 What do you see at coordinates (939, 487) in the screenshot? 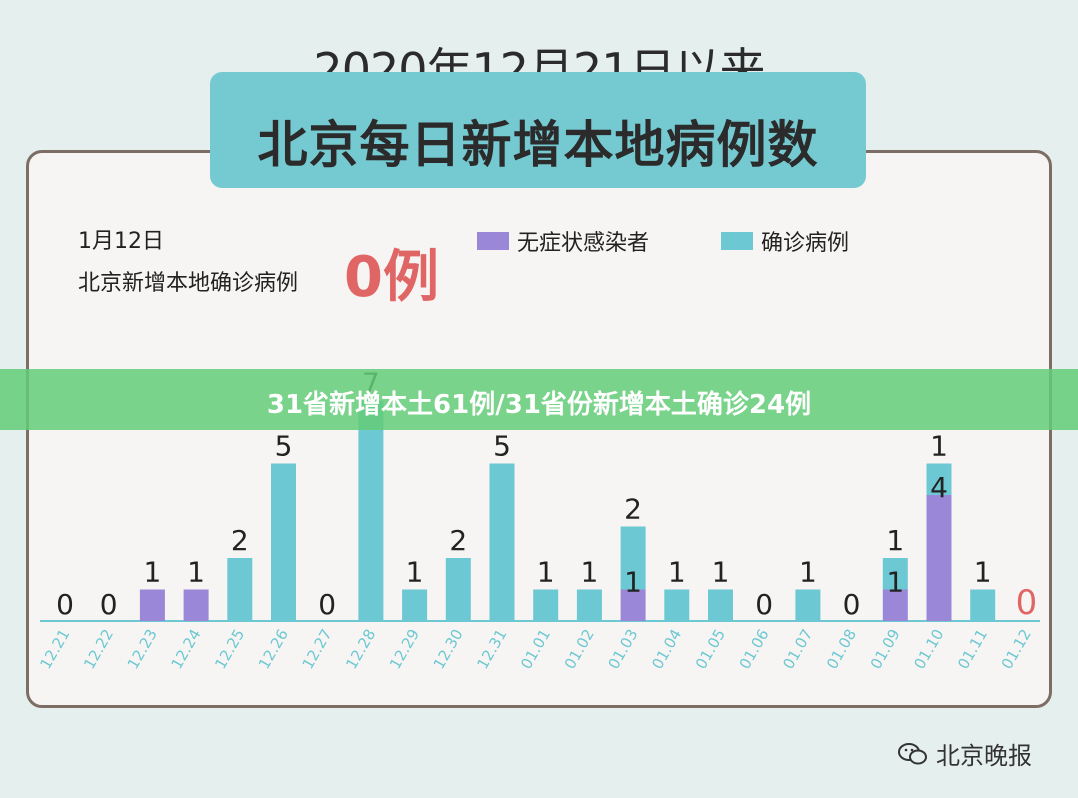
I see `data-label-01.10-lower: 4` at bounding box center [939, 487].